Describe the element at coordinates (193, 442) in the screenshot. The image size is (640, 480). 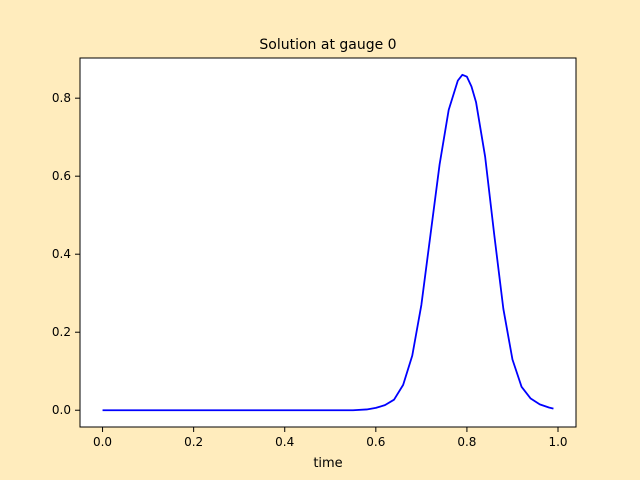
I see `x-tick-label: 0.2` at that location.